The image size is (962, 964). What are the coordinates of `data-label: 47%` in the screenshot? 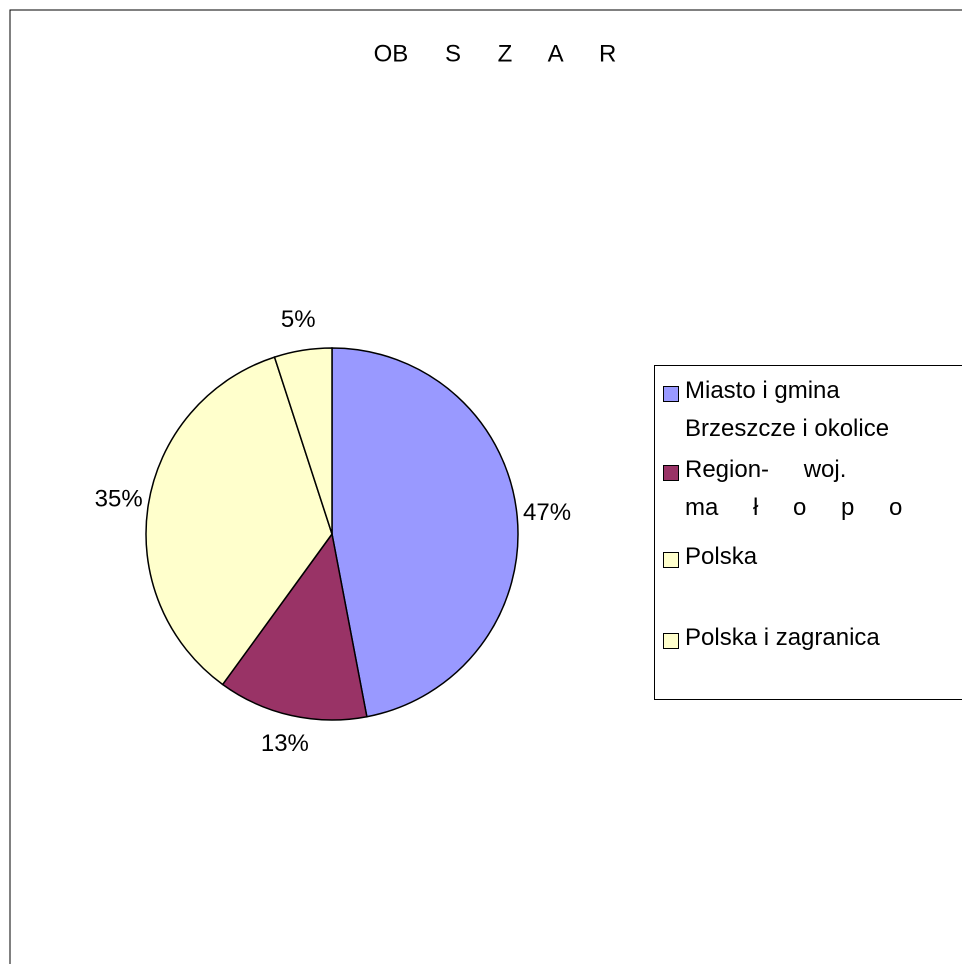 It's located at (547, 512).